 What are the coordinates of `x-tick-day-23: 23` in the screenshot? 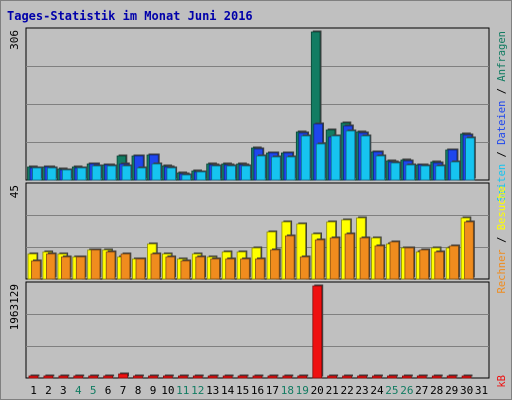 It's located at (361, 390).